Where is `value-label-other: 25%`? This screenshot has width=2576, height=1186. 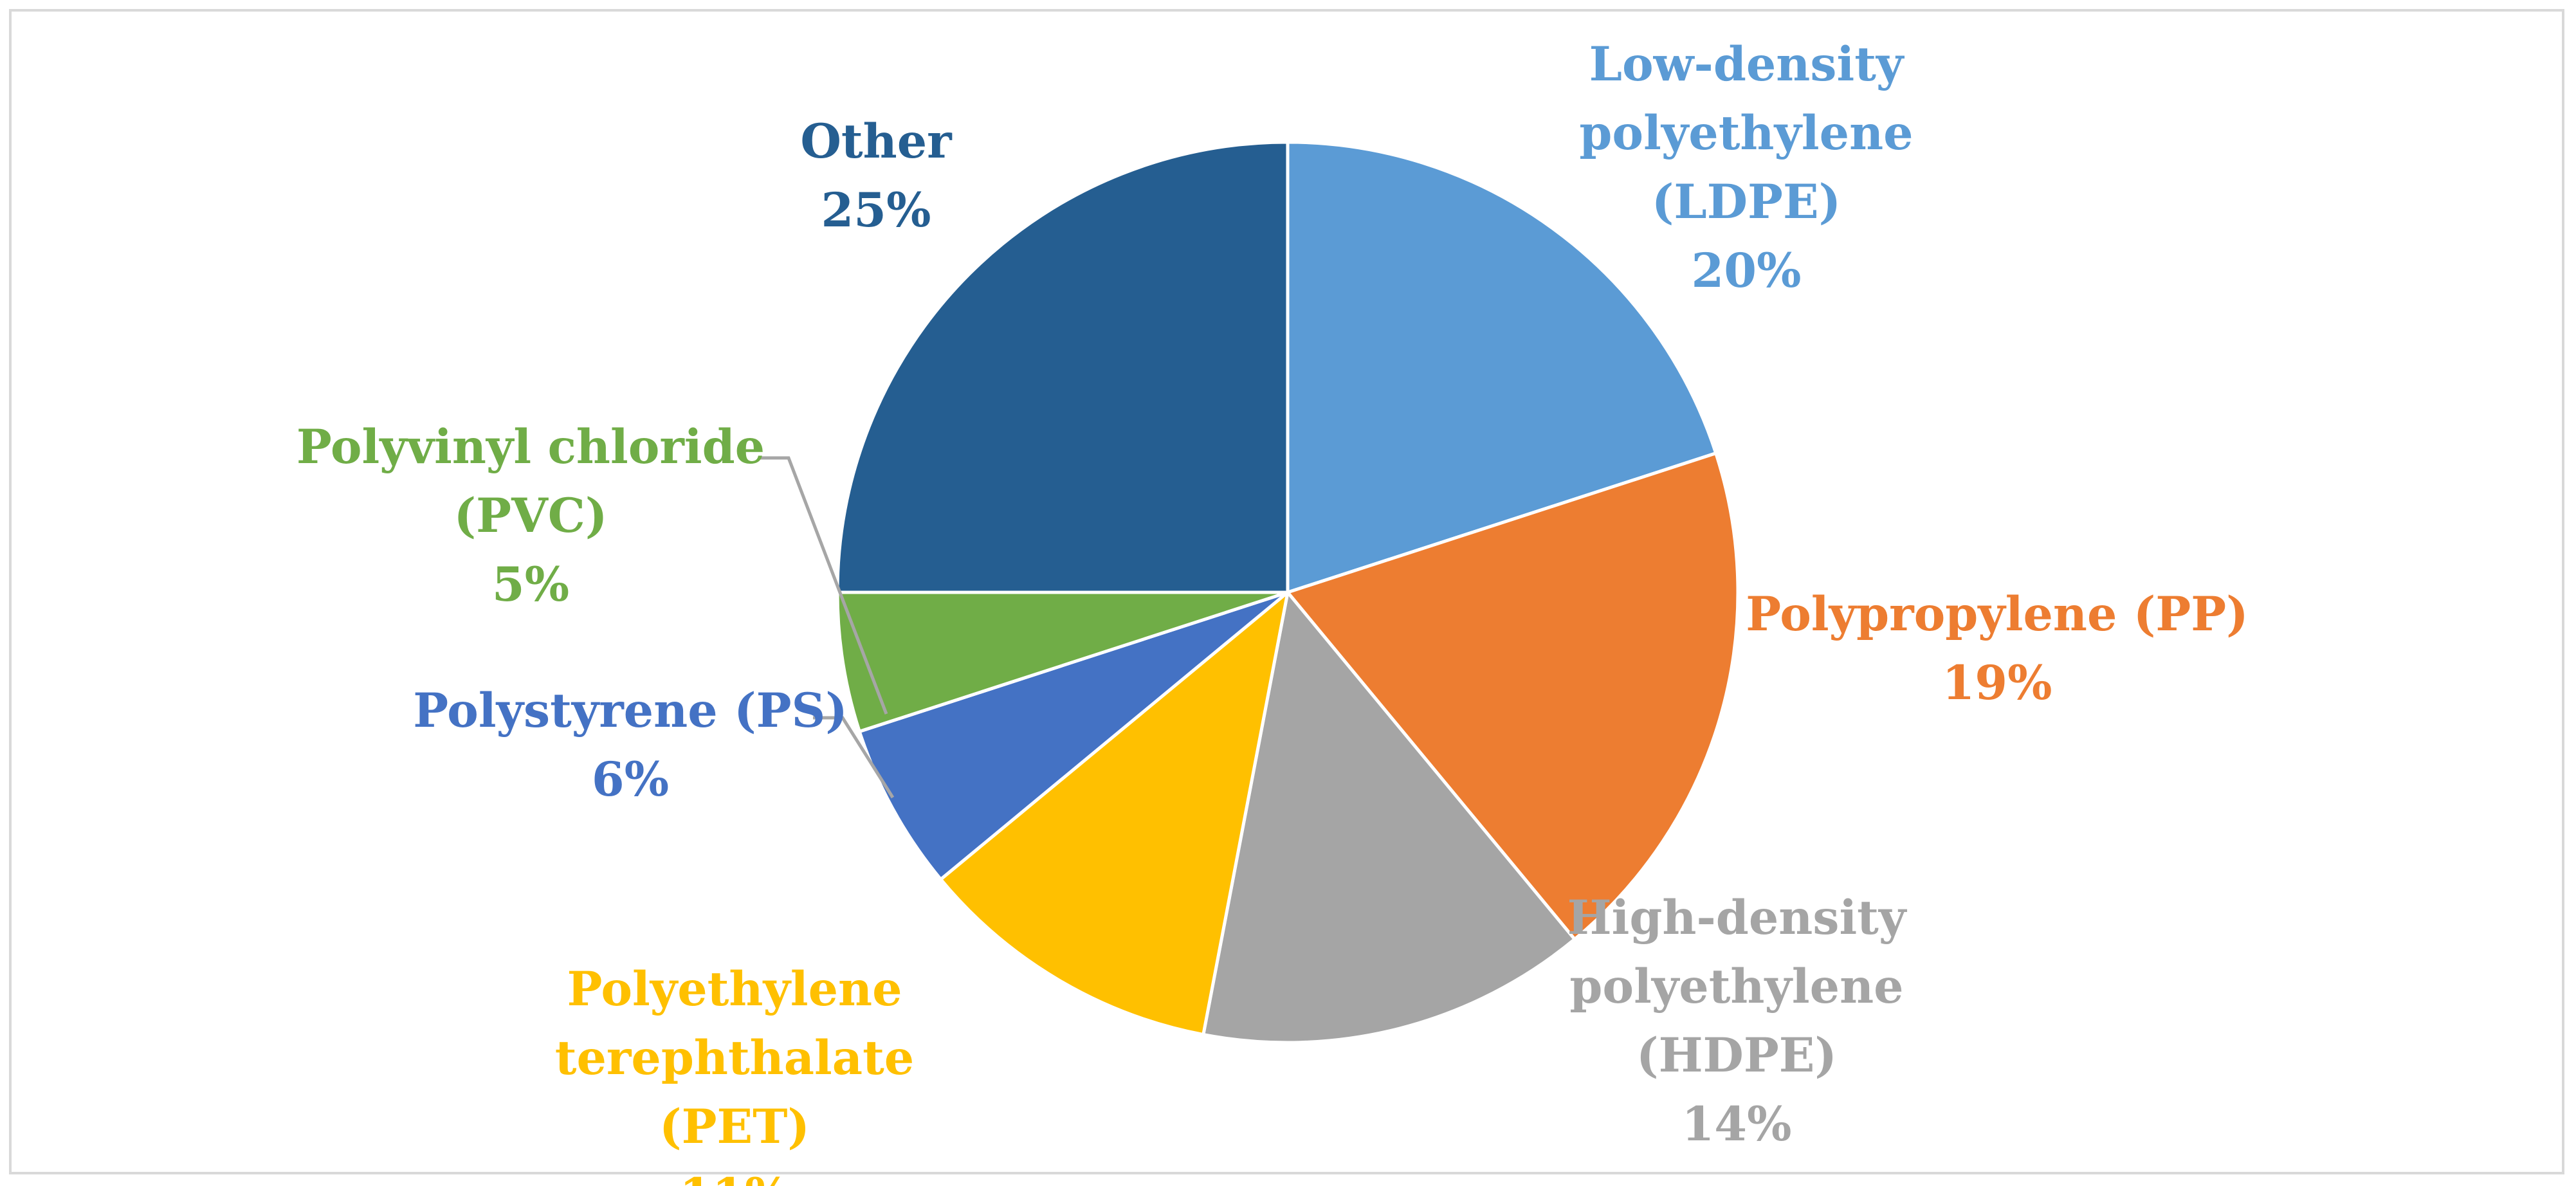 value-label-other: 25% is located at coordinates (876, 211).